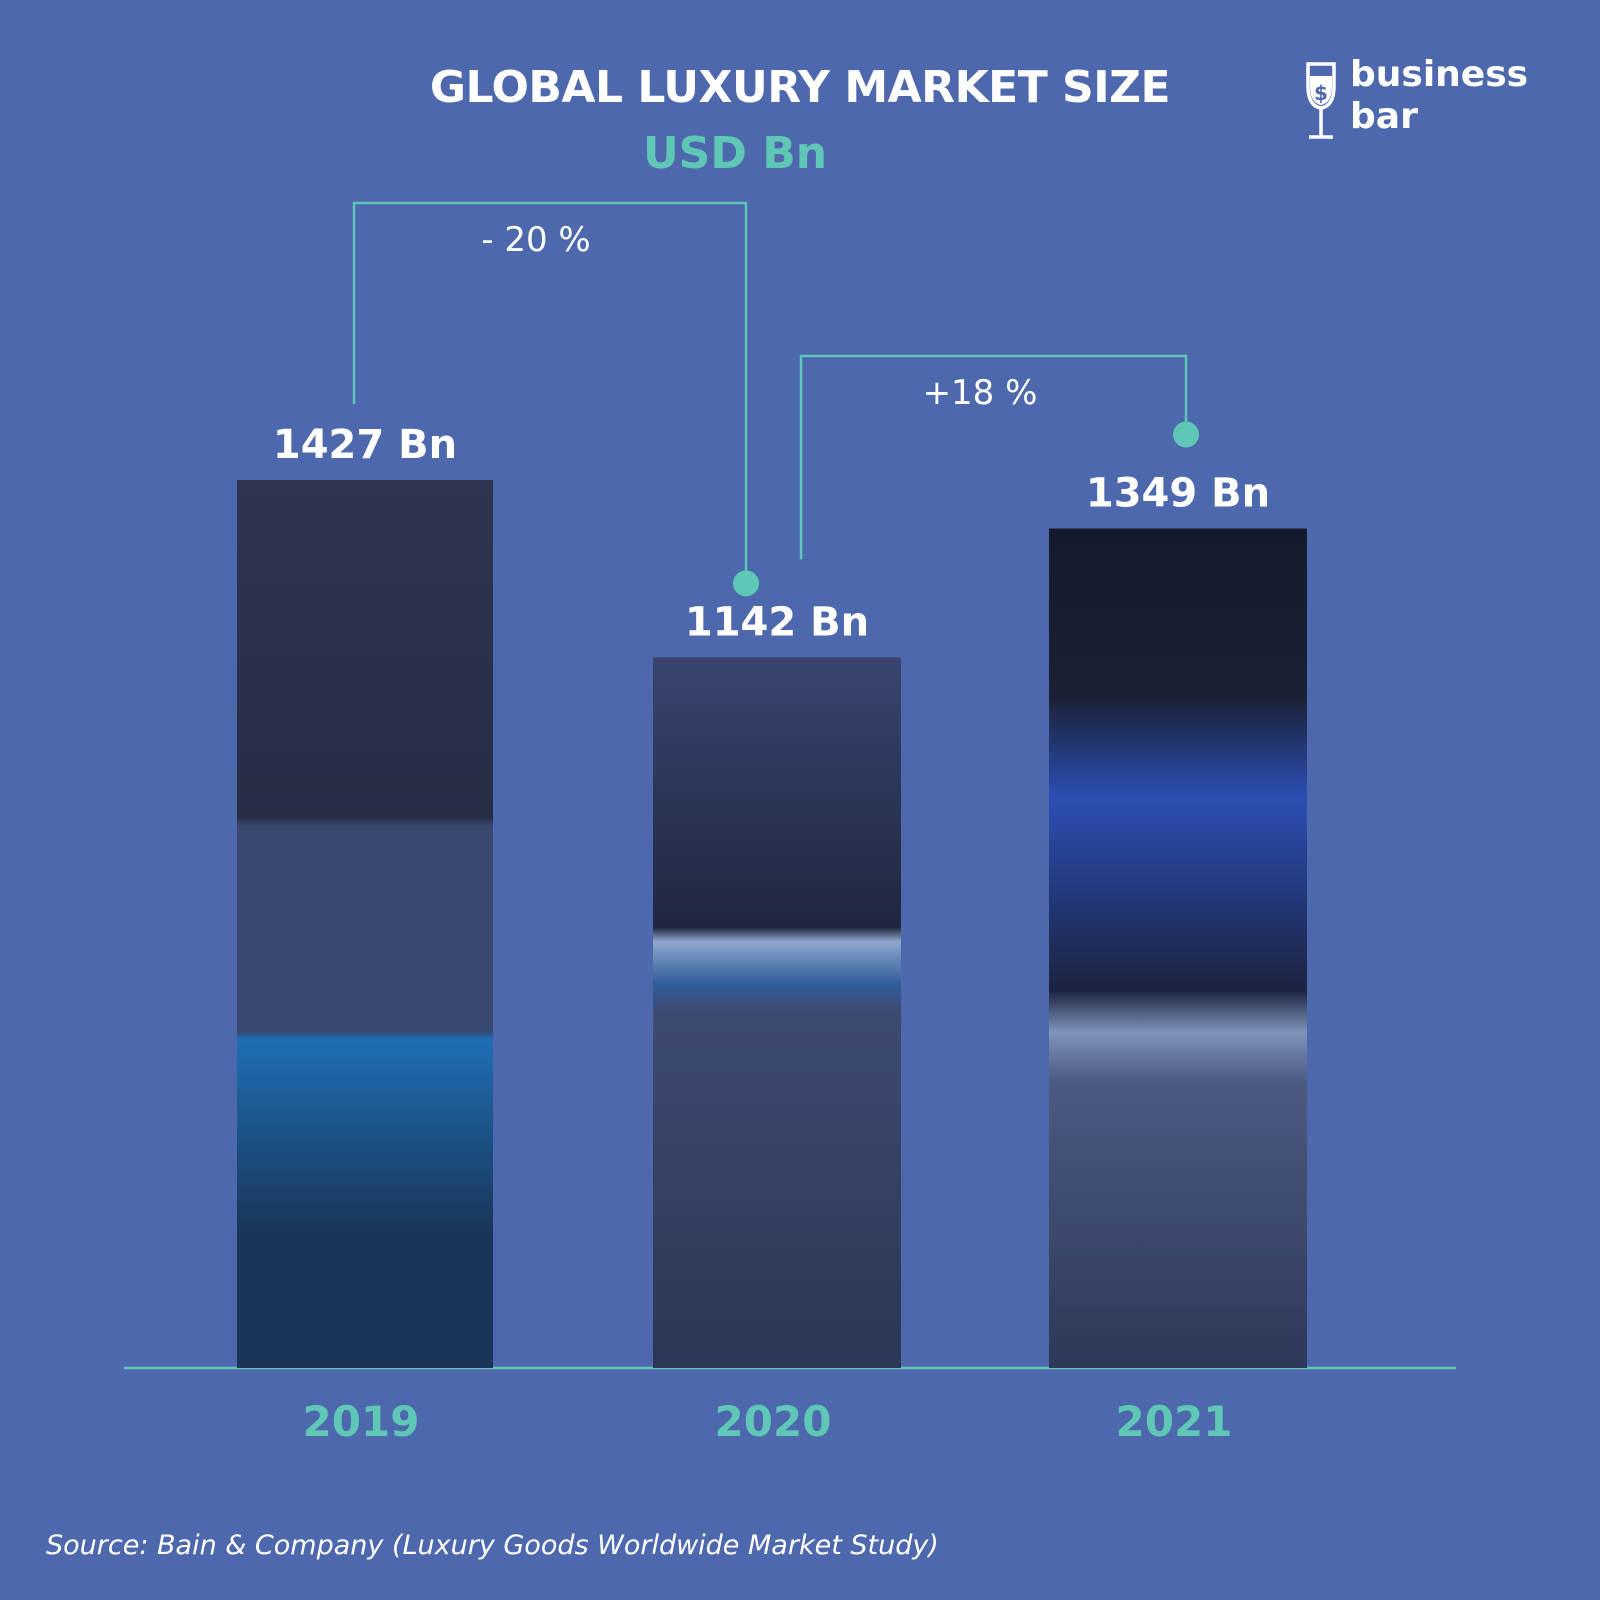 The image size is (1600, 1600). Describe the element at coordinates (1178, 494) in the screenshot. I see `value-label-2021: 1349 Bn` at that location.